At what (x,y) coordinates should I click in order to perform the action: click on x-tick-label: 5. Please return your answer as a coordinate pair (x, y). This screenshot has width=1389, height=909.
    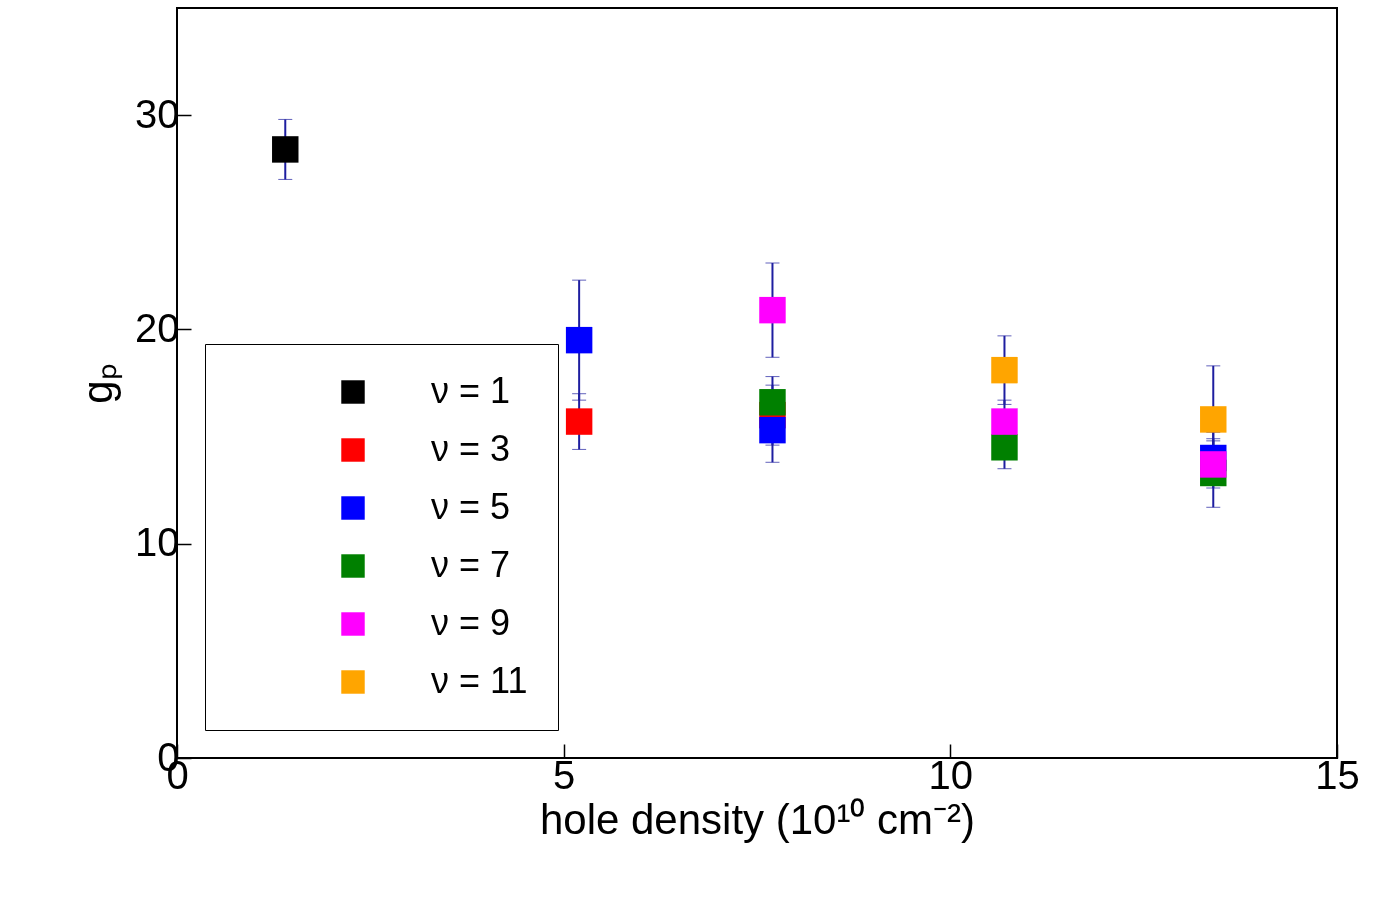
    Looking at the image, I should click on (564, 774).